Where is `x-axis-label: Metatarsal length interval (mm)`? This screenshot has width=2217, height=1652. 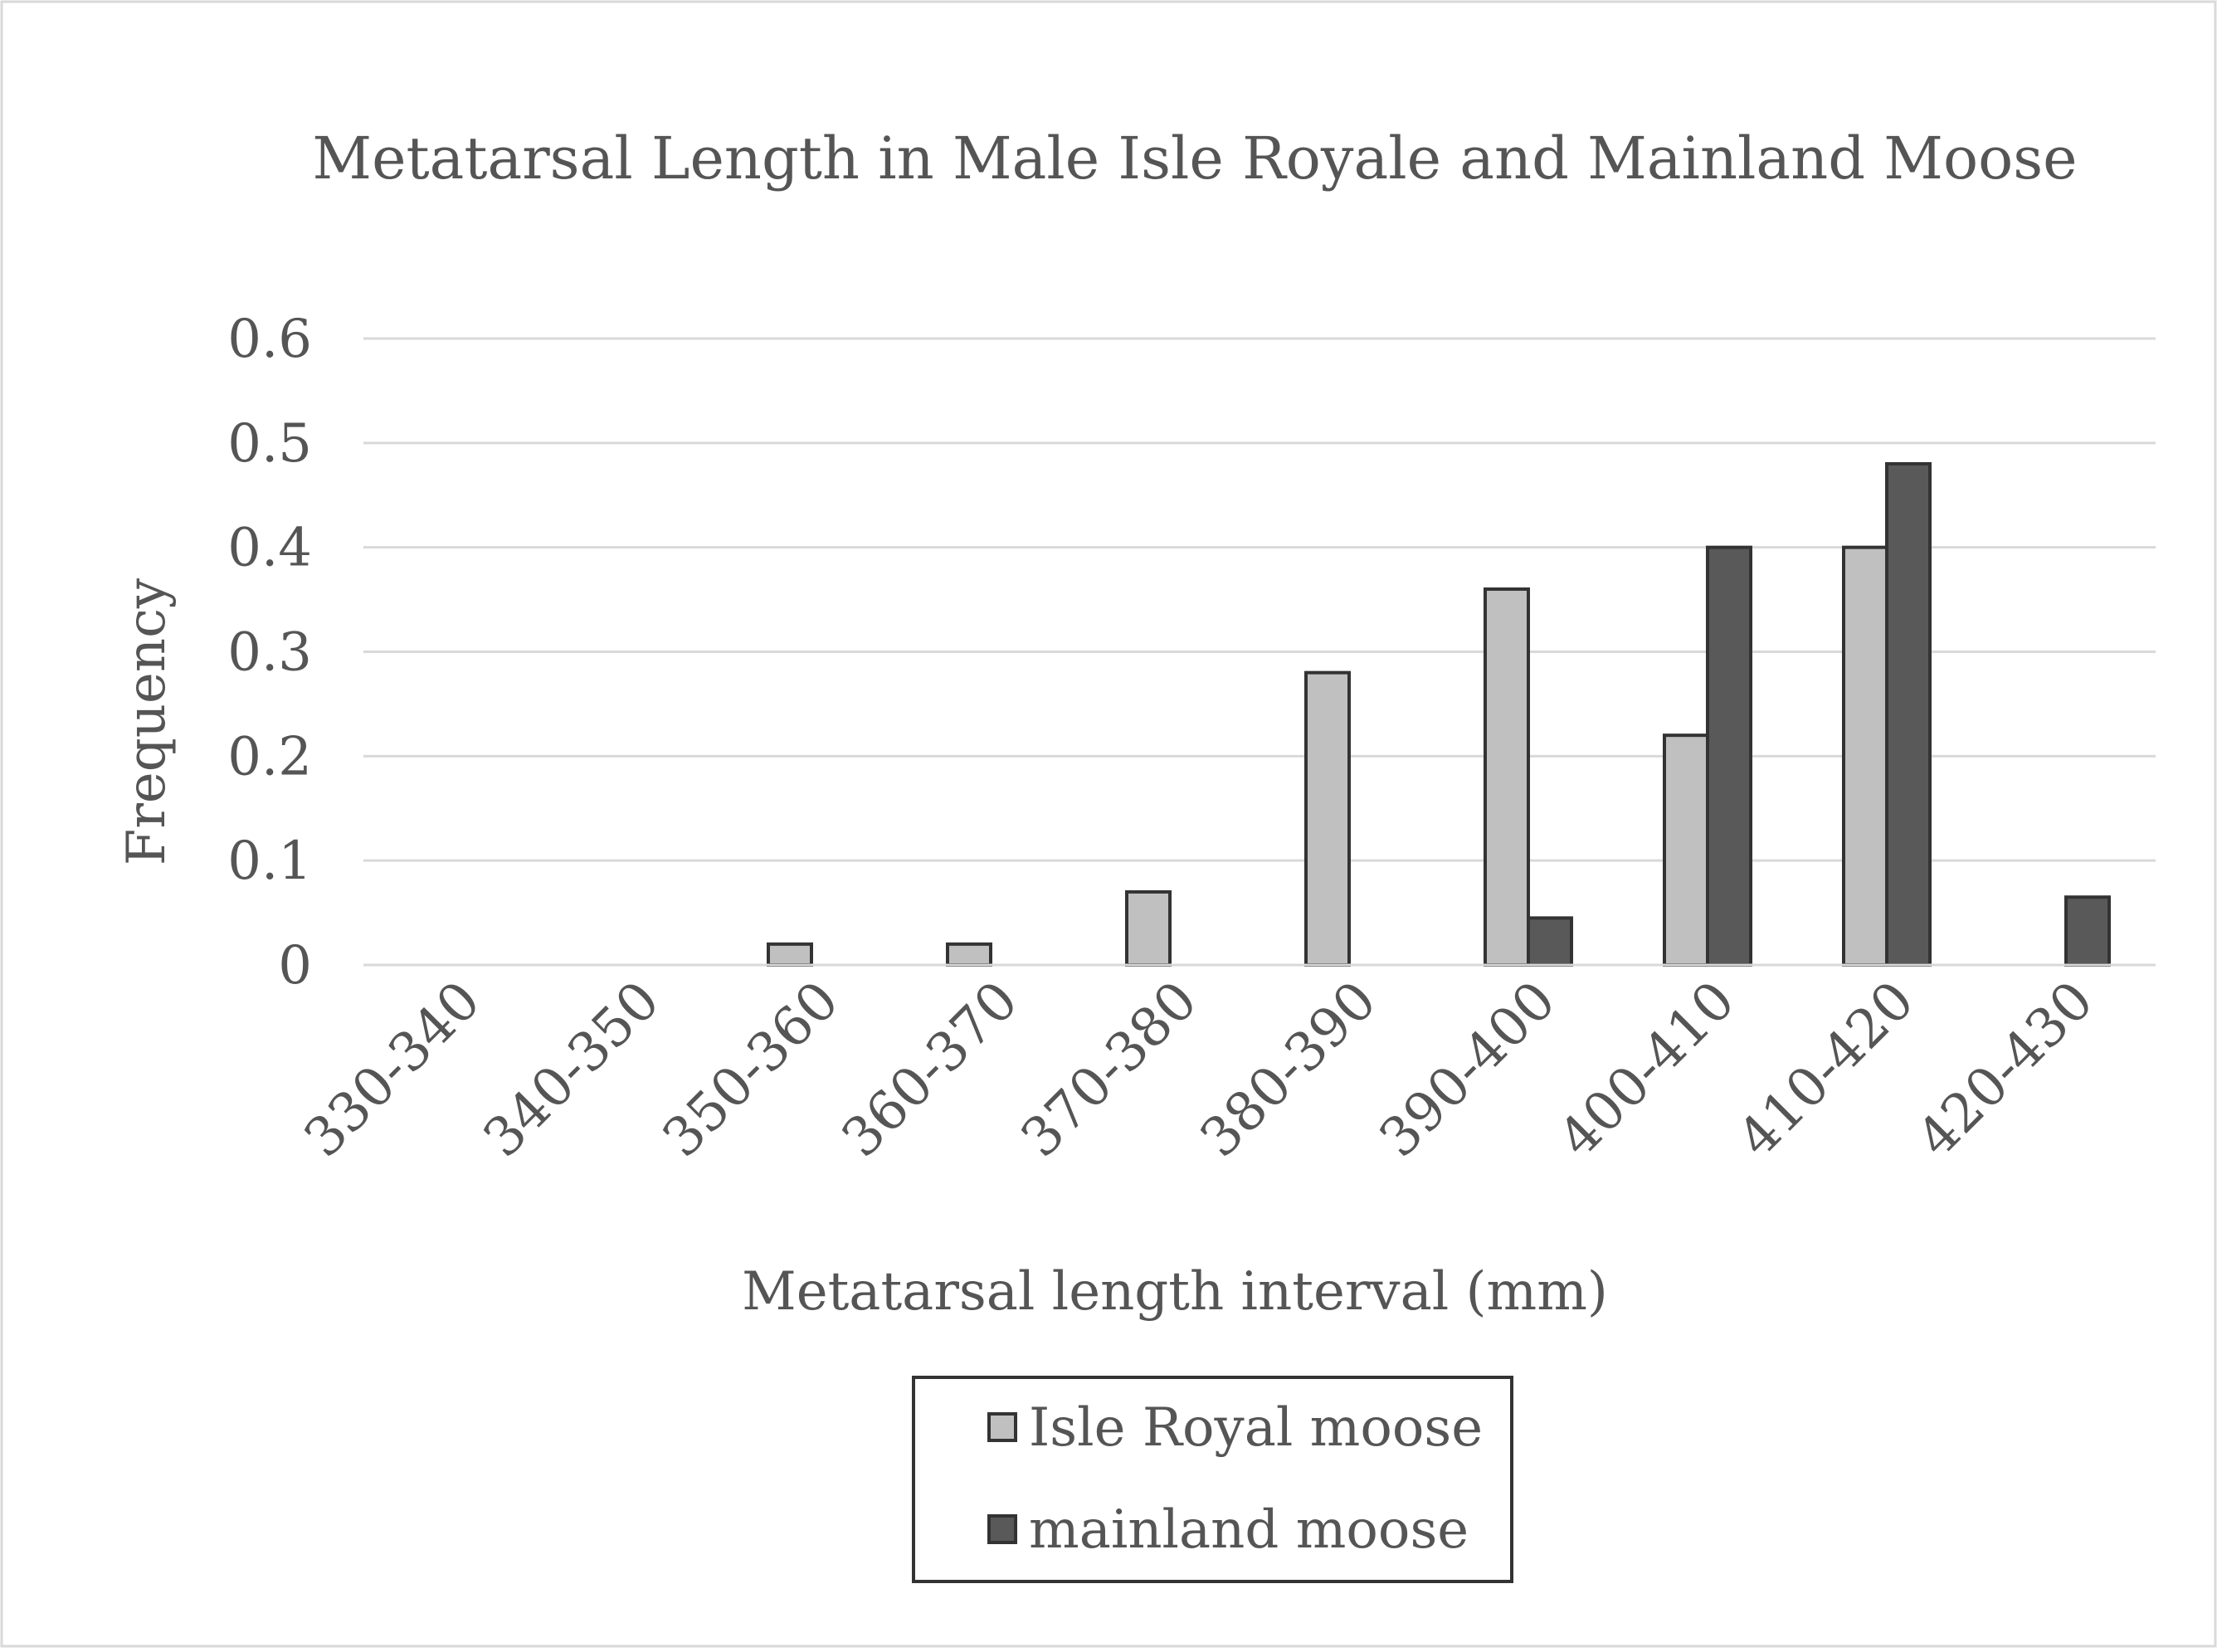 x-axis-label: Metatarsal length interval (mm) is located at coordinates (1175, 1292).